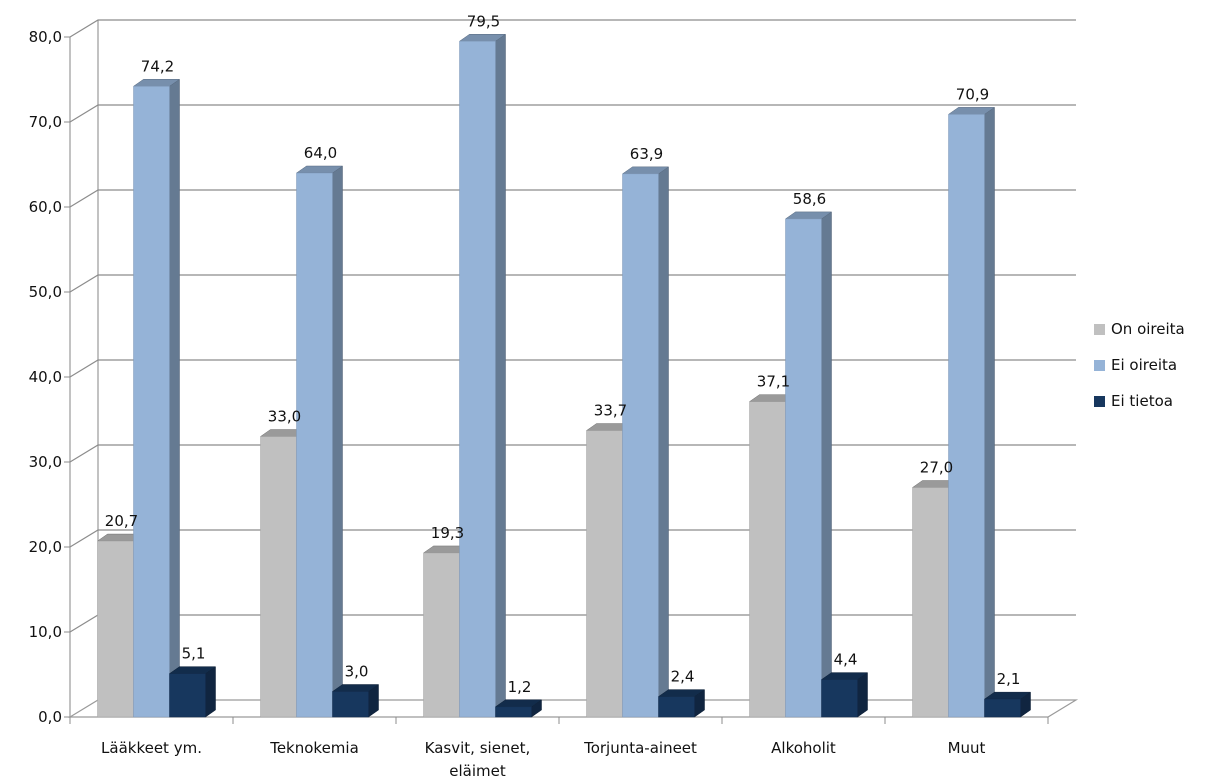  Describe the element at coordinates (357, 672) in the screenshot. I see `data-label: 3,0` at that location.